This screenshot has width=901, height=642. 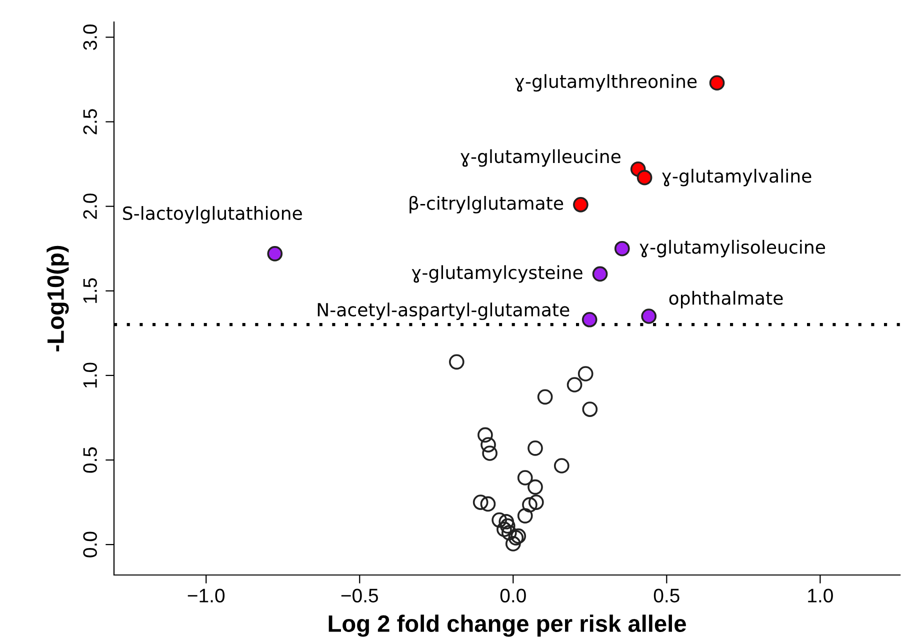 I want to click on annotation: ɣ-glutamylcysteine, so click(x=497, y=274).